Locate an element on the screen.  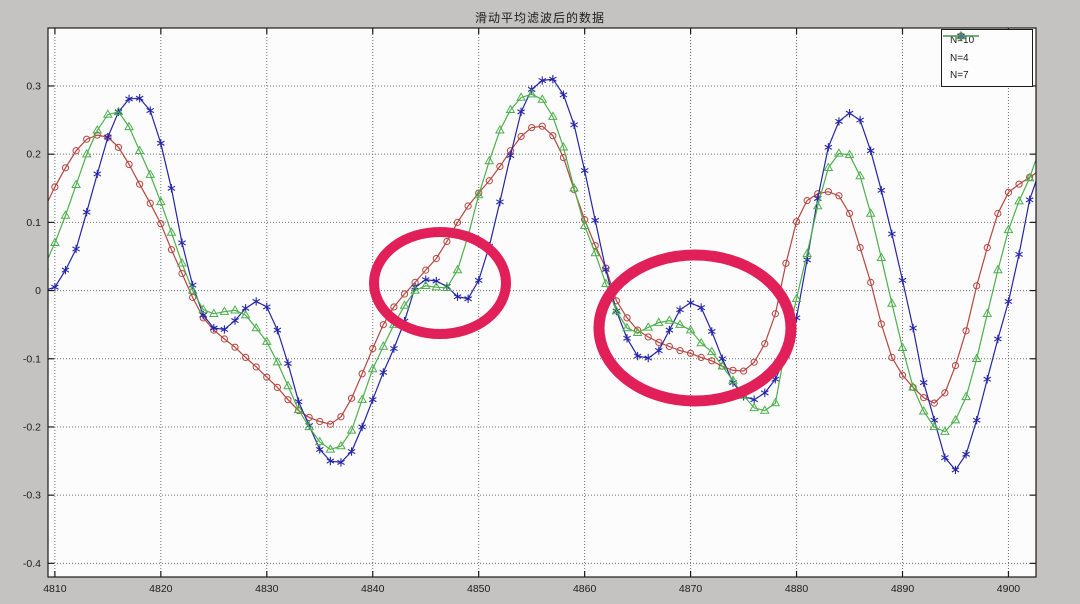
y-tick-labels: -0.4 -0.3 -0.2 -0.1 0 0.1 0.2 0.3 is located at coordinates (32, 324).